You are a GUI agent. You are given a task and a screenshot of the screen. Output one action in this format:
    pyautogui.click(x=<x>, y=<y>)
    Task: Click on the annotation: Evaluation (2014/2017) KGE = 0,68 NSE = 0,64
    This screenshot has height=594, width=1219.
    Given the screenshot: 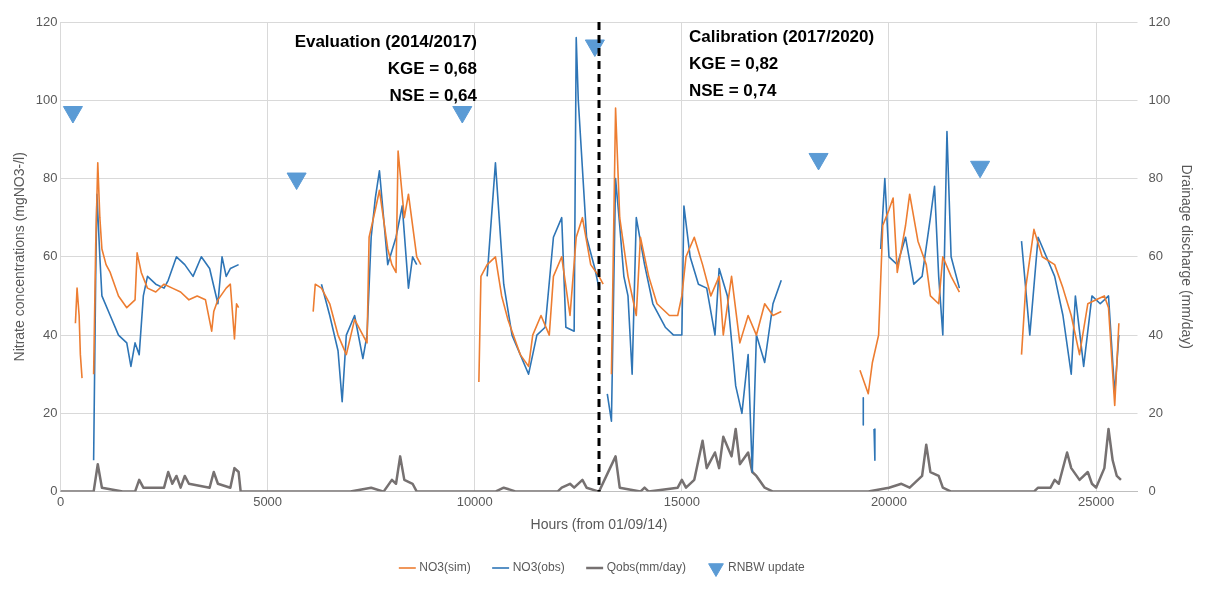 What is the action you would take?
    pyautogui.click(x=386, y=69)
    